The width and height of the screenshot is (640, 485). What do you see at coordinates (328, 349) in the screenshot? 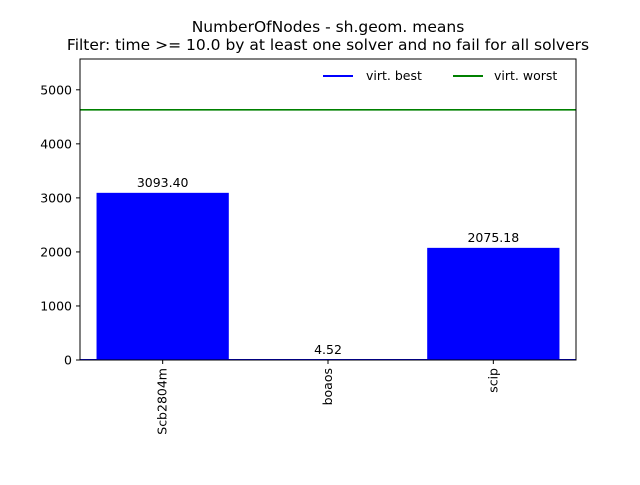
I see `bar-value-label: 4.52` at bounding box center [328, 349].